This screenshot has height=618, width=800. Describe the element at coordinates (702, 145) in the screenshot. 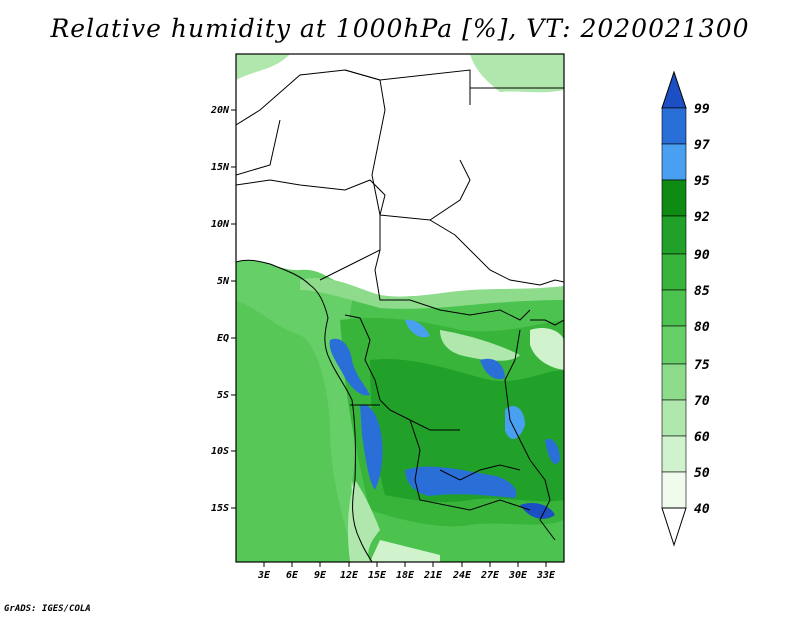

I see `colorbar-label: 97` at that location.